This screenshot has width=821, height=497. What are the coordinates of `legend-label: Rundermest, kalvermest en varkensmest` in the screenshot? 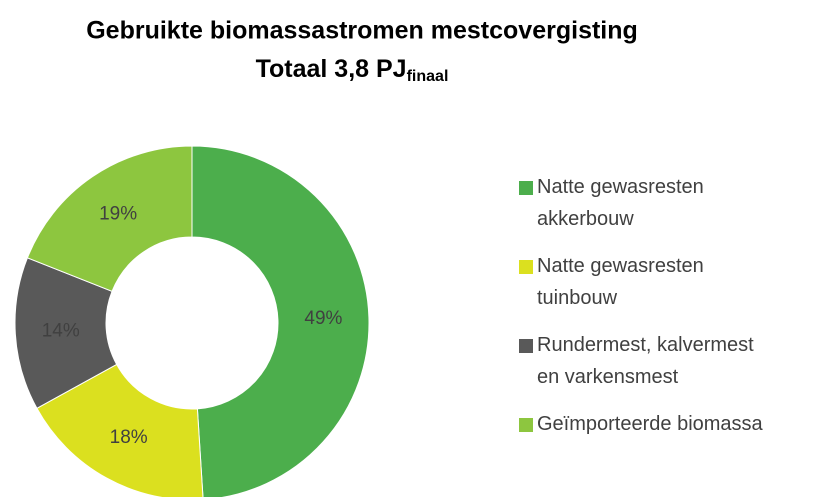 It's located at (645, 361).